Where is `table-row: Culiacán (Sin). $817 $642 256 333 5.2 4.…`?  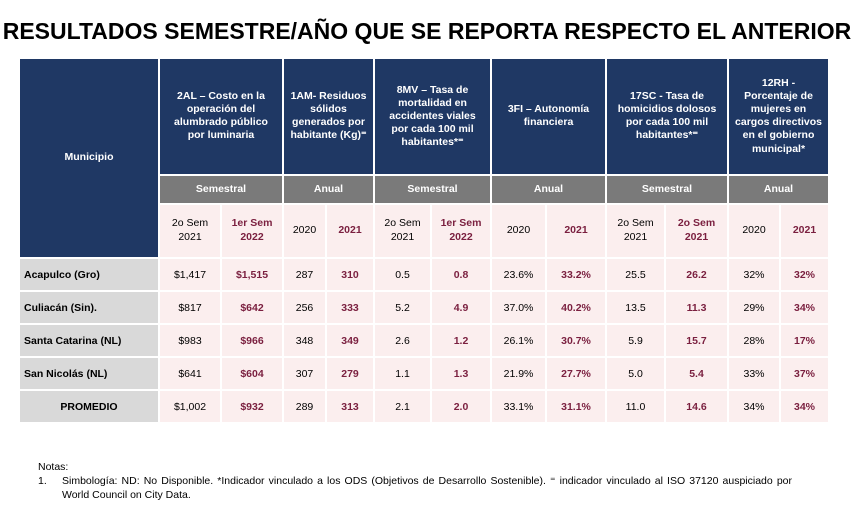 table-row: Culiacán (Sin). $817 $642 256 333 5.2 4.… is located at coordinates (424, 307).